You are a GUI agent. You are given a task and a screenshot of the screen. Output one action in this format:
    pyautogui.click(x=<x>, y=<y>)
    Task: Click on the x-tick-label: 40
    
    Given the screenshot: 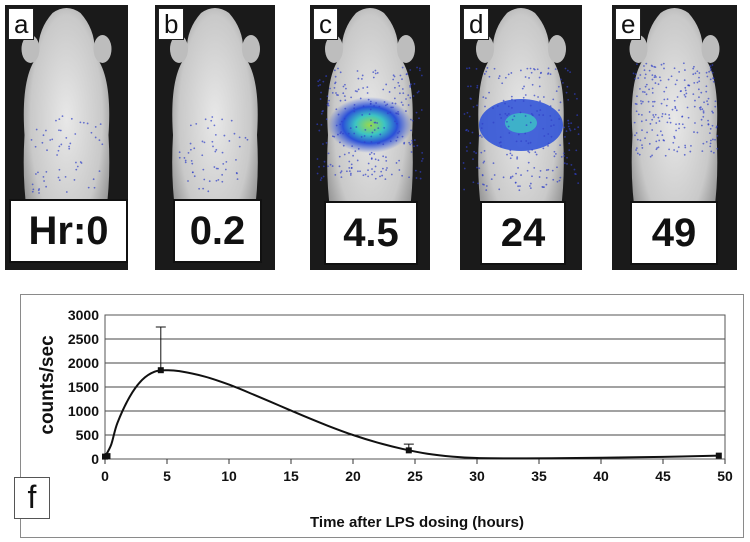 What is the action you would take?
    pyautogui.click(x=601, y=476)
    